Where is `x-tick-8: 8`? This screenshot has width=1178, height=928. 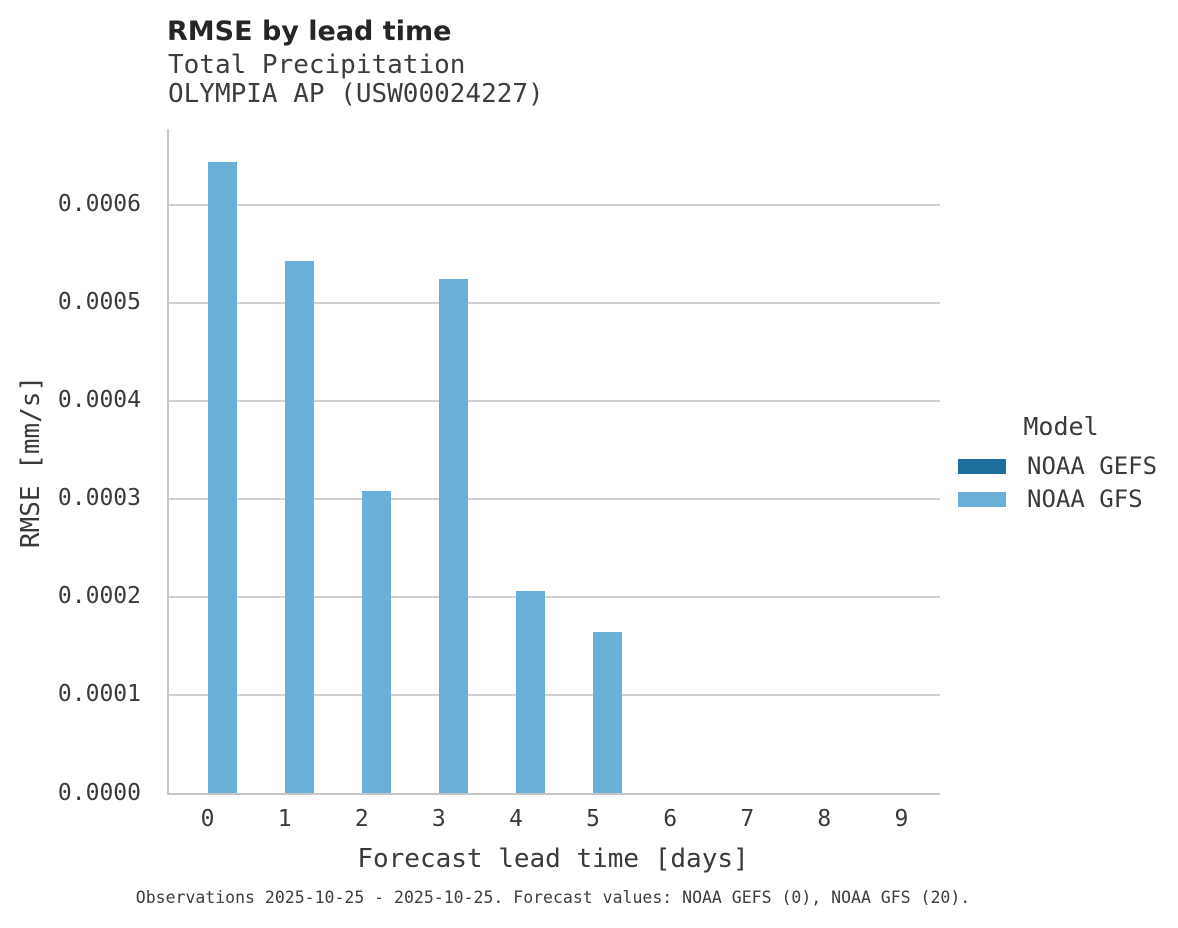 x-tick-8: 8 is located at coordinates (824, 819).